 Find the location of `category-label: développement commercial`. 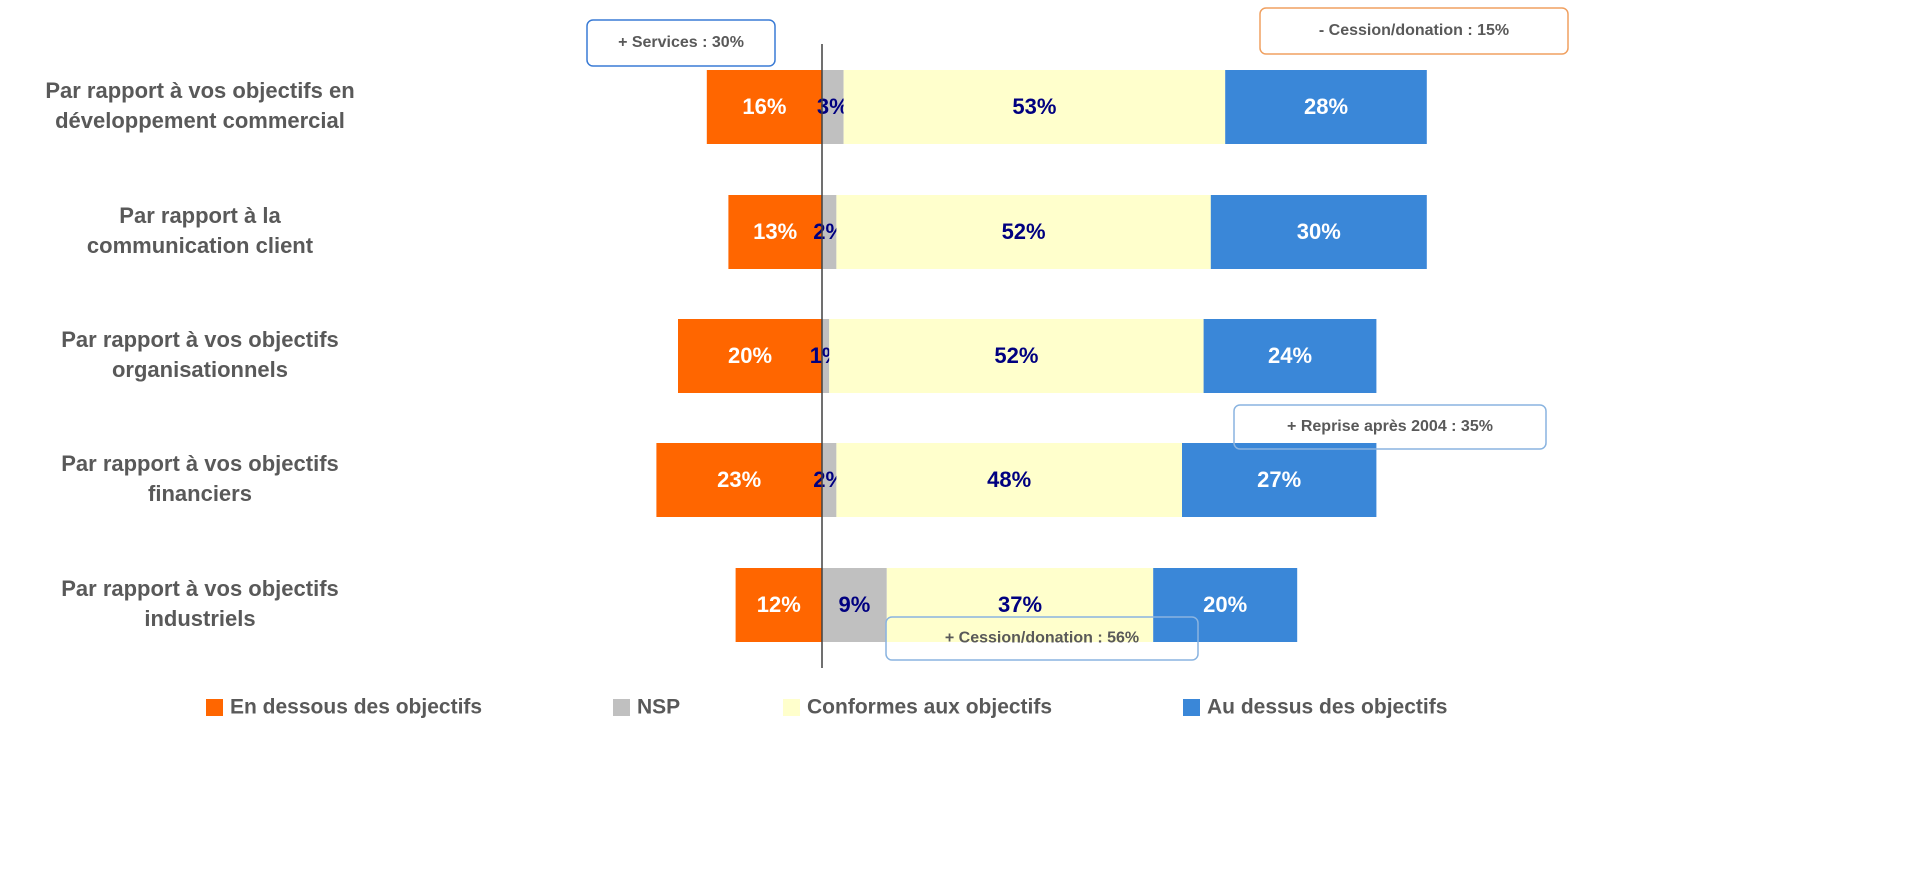

category-label: développement commercial is located at coordinates (200, 120).